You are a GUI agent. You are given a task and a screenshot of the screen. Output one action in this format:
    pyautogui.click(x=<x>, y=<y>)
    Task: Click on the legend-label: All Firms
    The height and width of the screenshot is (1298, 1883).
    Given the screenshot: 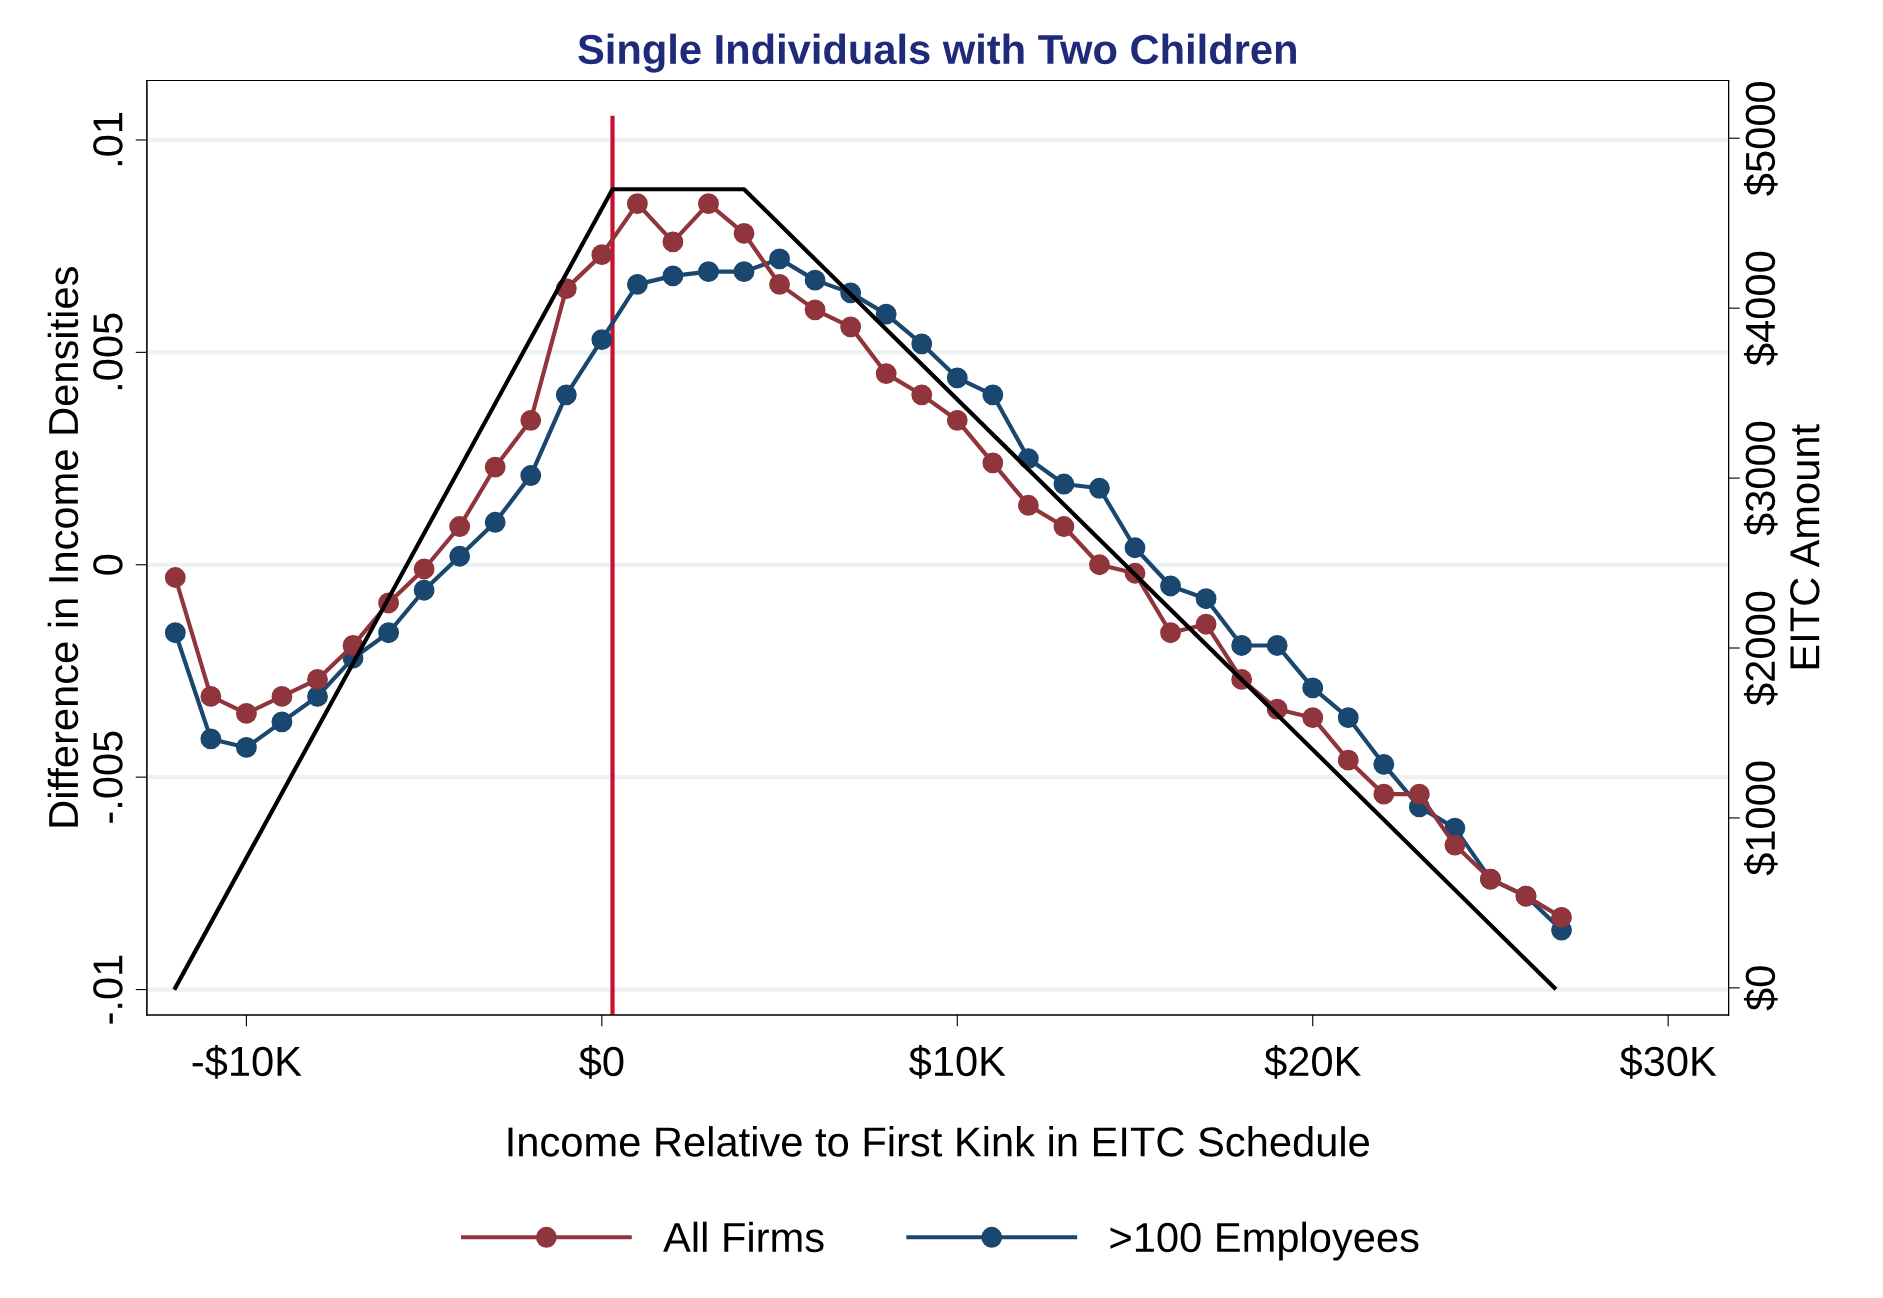 What is the action you would take?
    pyautogui.click(x=743, y=1237)
    